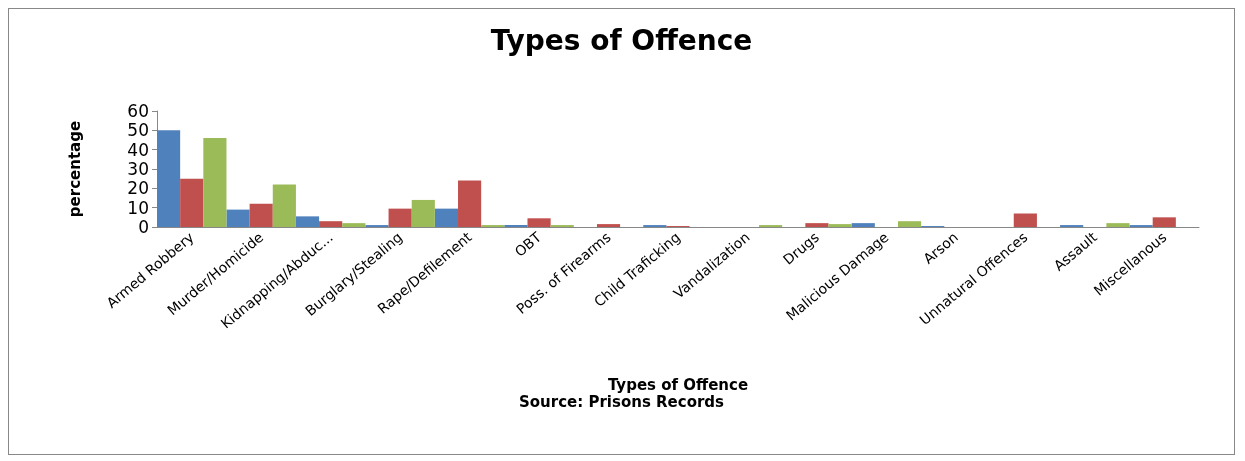 The height and width of the screenshot is (461, 1245). I want to click on y-tick-label: 10, so click(138, 207).